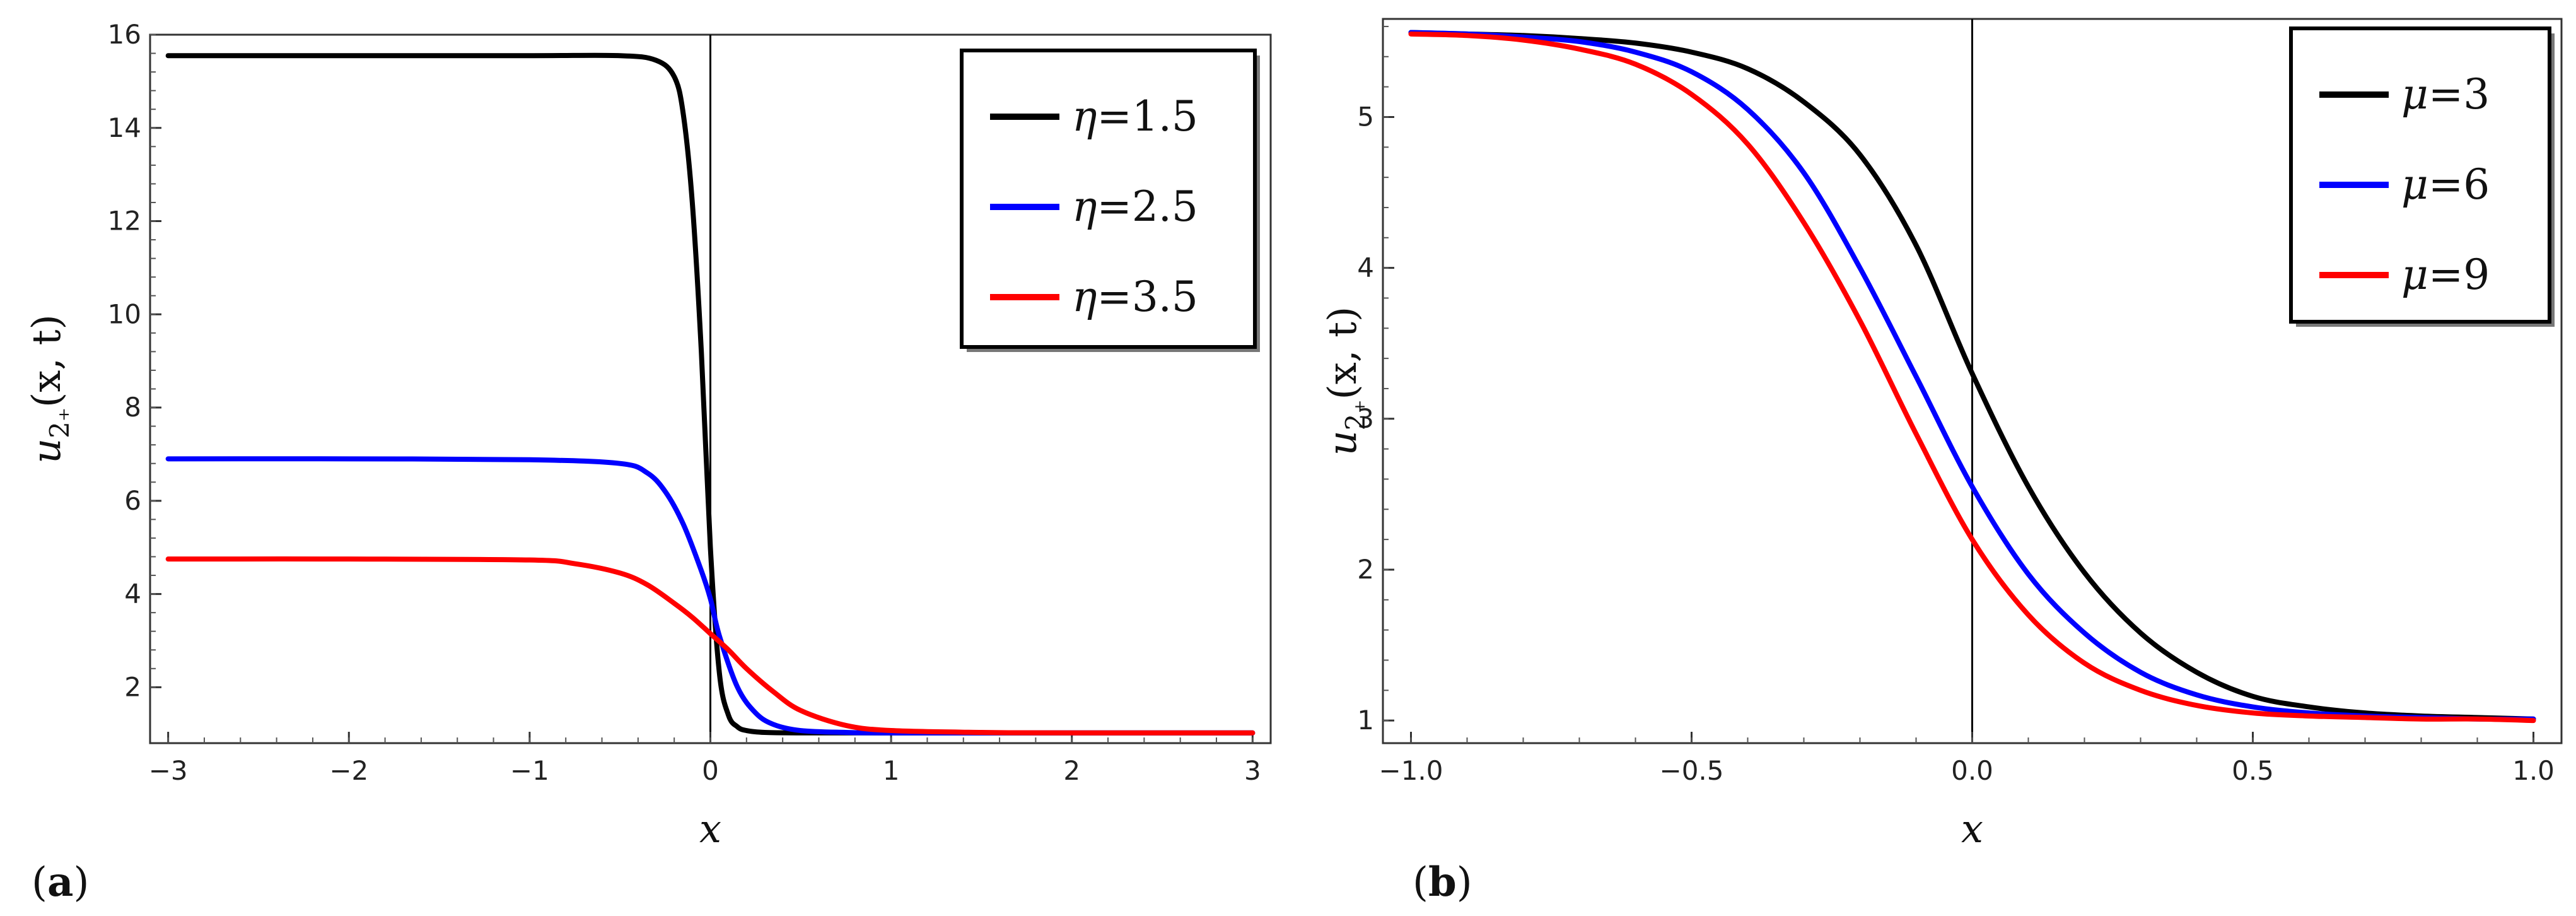 This screenshot has height=916, width=2576. Describe the element at coordinates (1411, 770) in the screenshot. I see `x-tick-label: −1.0` at that location.